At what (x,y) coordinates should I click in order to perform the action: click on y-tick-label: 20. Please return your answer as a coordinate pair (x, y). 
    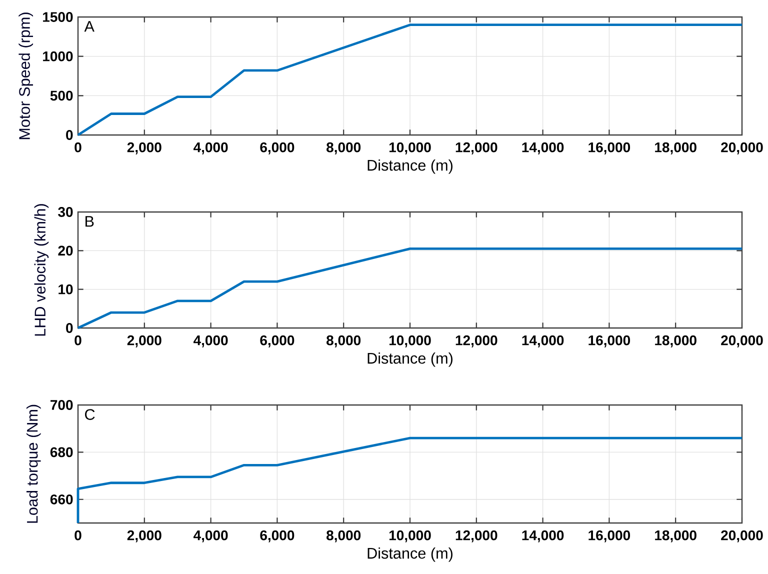
    Looking at the image, I should click on (65, 251).